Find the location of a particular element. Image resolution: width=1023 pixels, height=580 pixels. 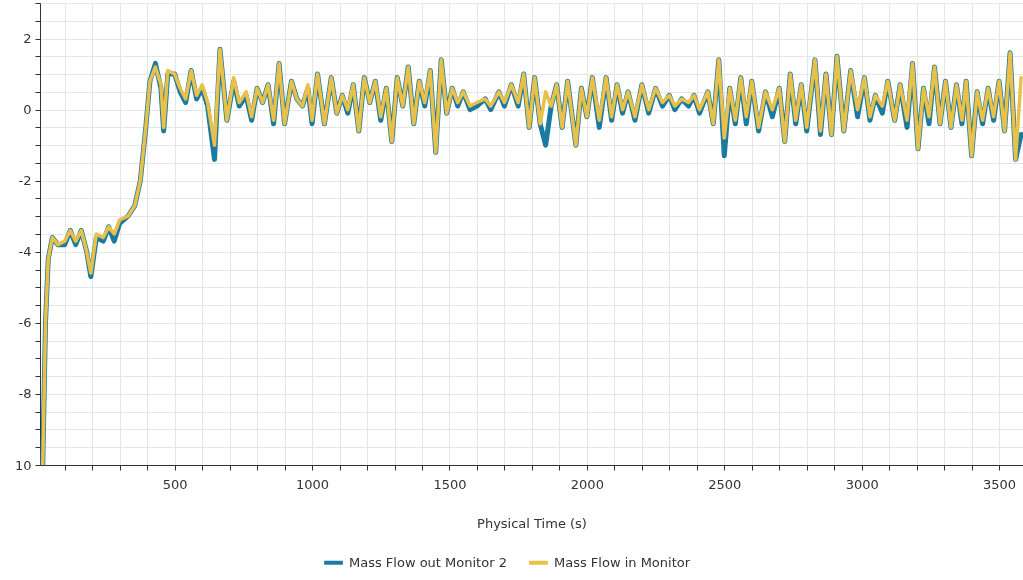

y-tick-label: -8 is located at coordinates (25, 394).